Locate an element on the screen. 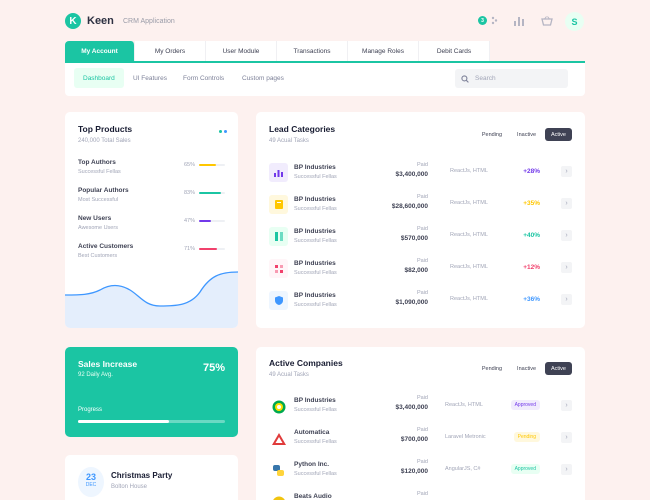 This screenshot has width=650, height=500. stats-button is located at coordinates (519, 21).